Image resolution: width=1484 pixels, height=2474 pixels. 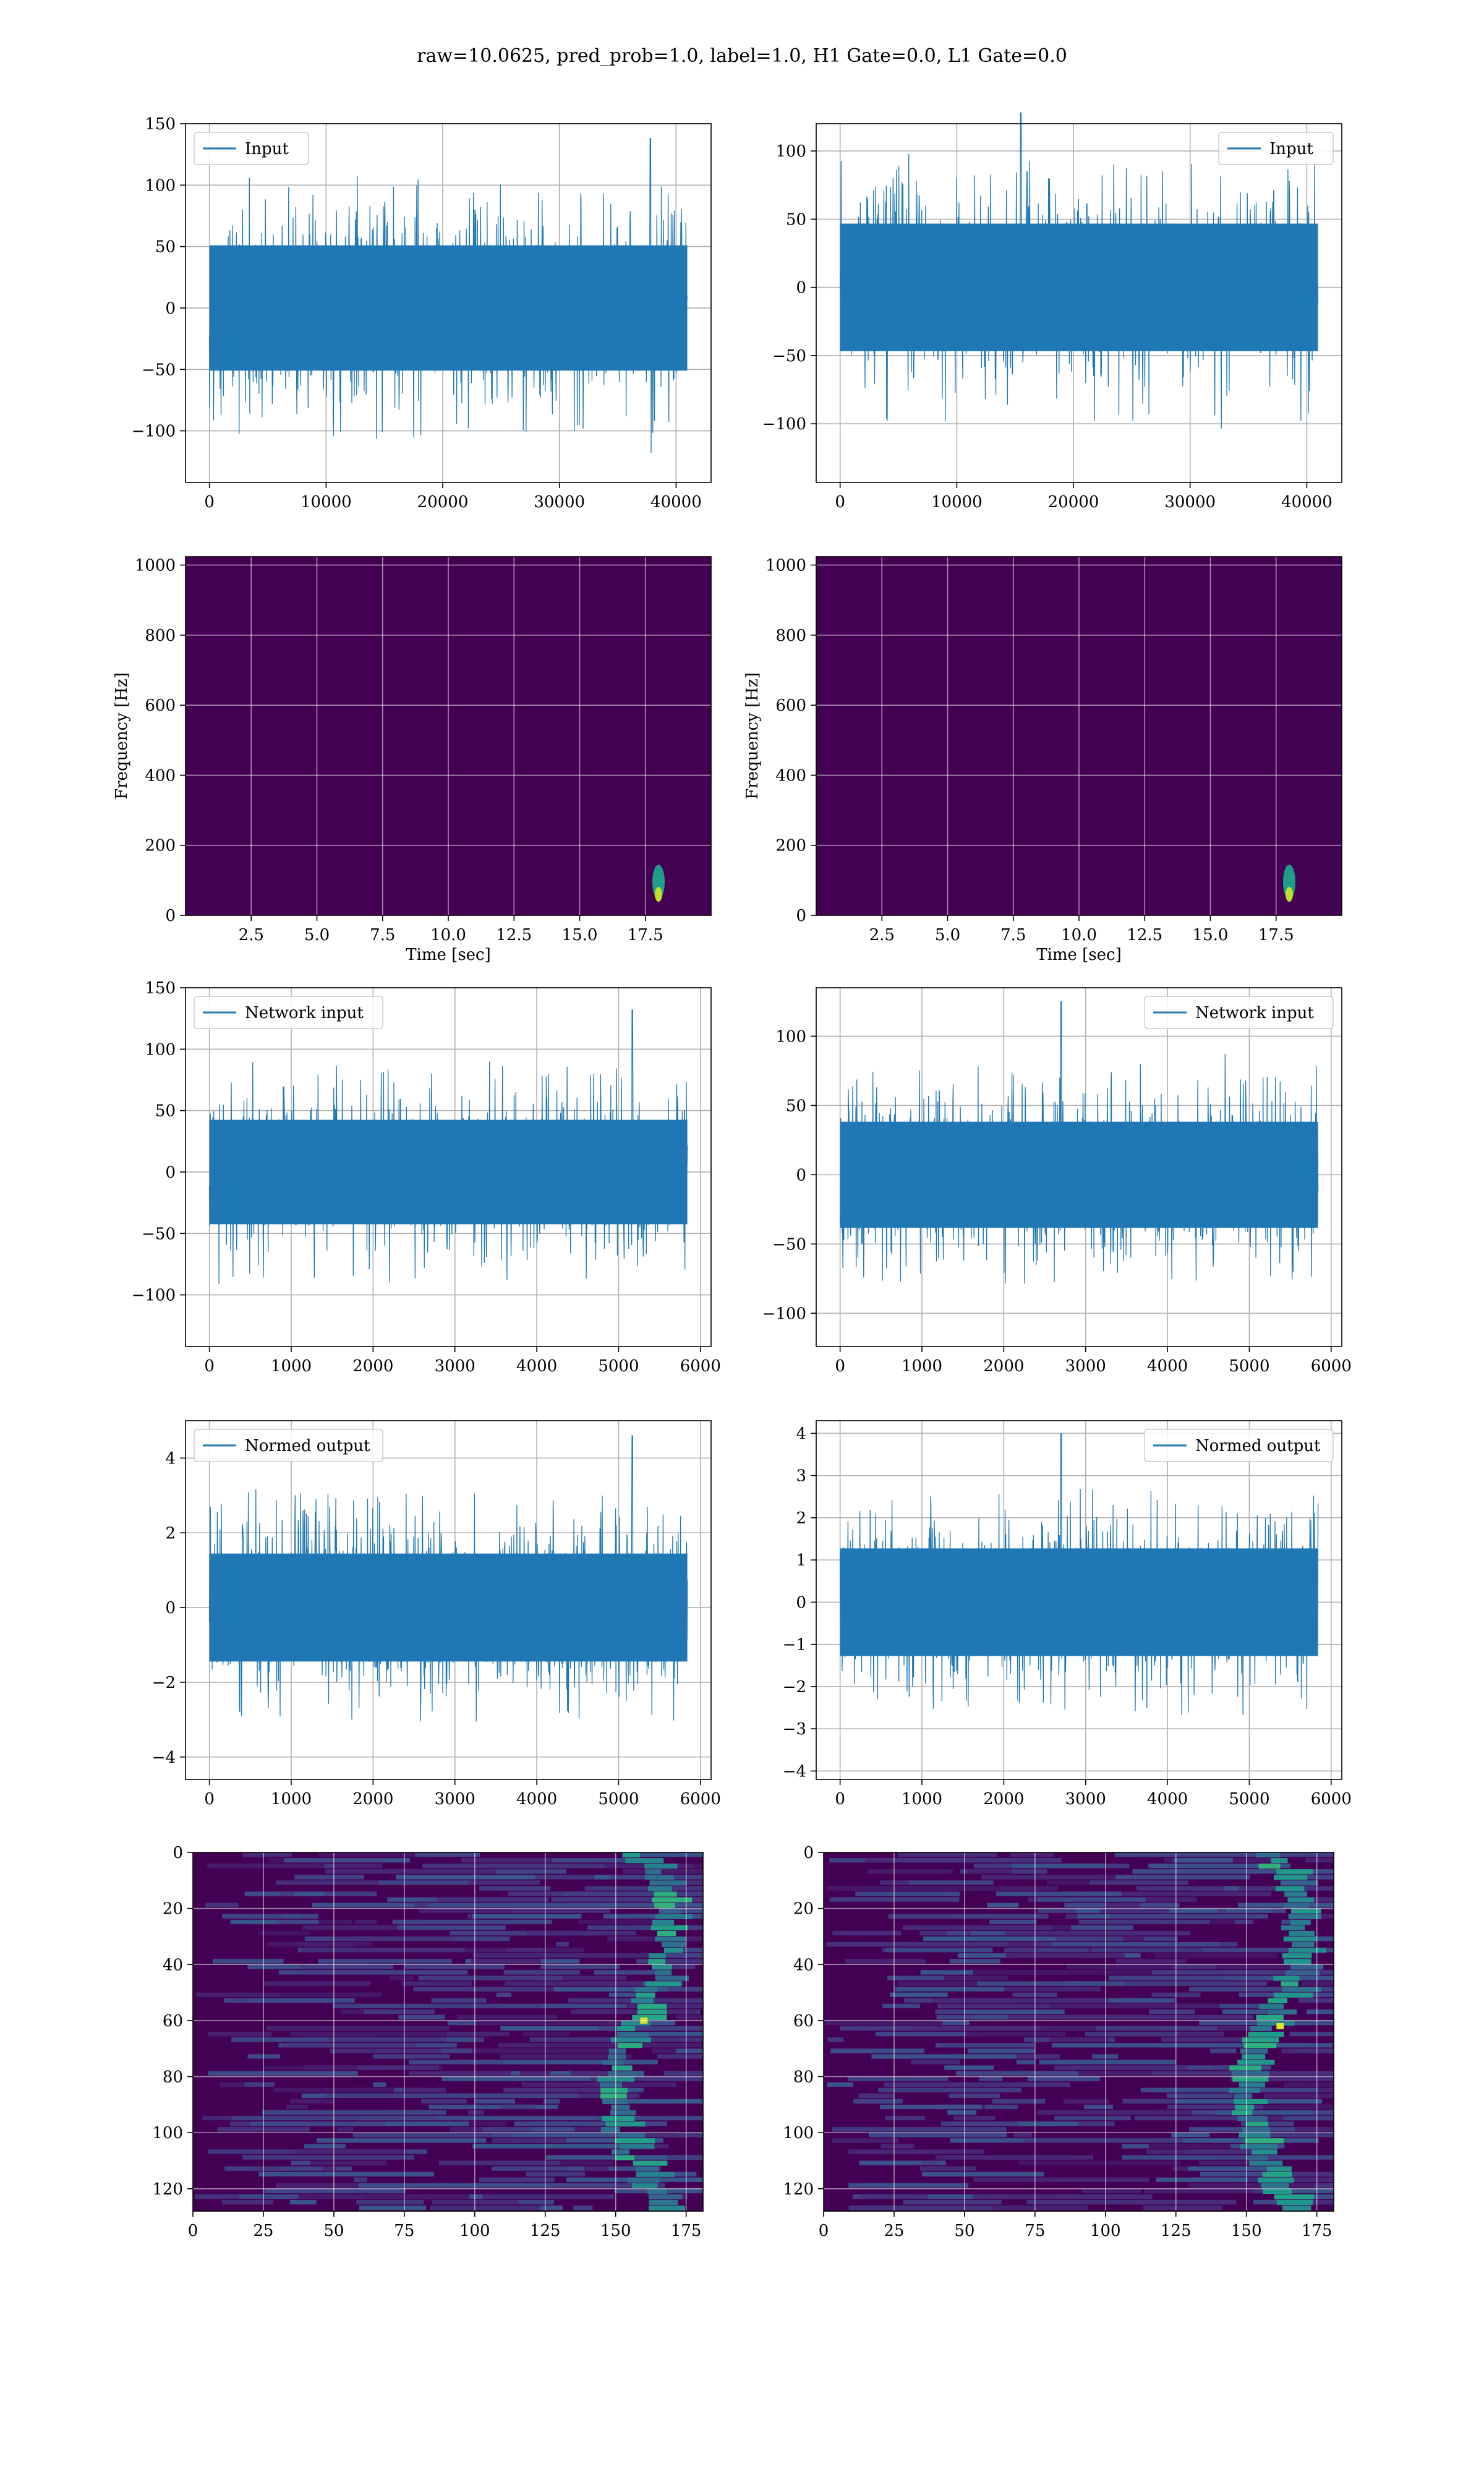 I want to click on x-tick-label: 15.0, so click(x=580, y=935).